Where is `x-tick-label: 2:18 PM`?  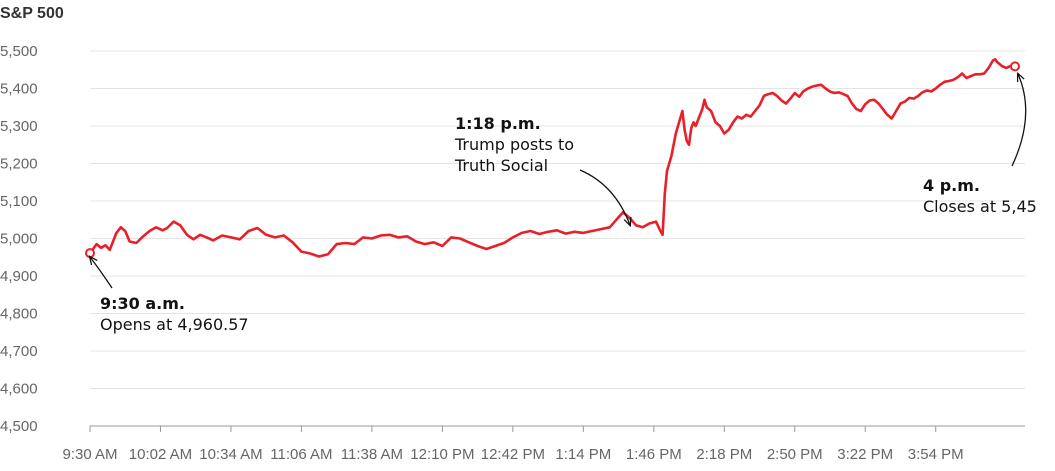
x-tick-label: 2:18 PM is located at coordinates (724, 454).